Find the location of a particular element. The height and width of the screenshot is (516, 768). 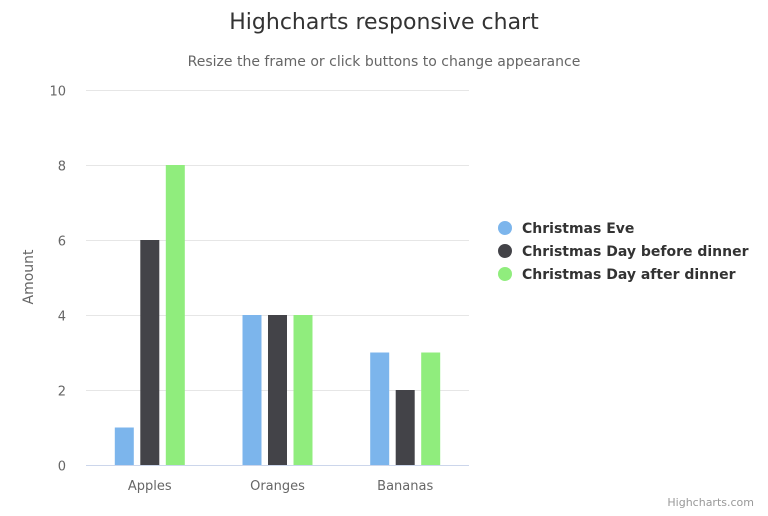

y-axis-title: Amount is located at coordinates (29, 277).